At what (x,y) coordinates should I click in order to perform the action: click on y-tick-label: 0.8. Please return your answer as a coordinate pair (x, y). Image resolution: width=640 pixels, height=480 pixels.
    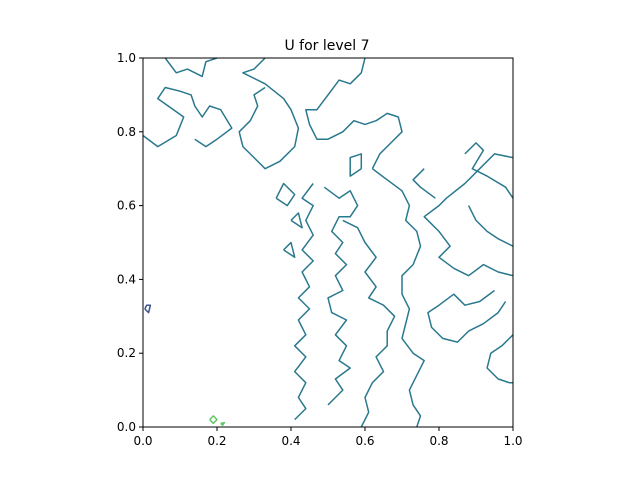
    Looking at the image, I should click on (126, 132).